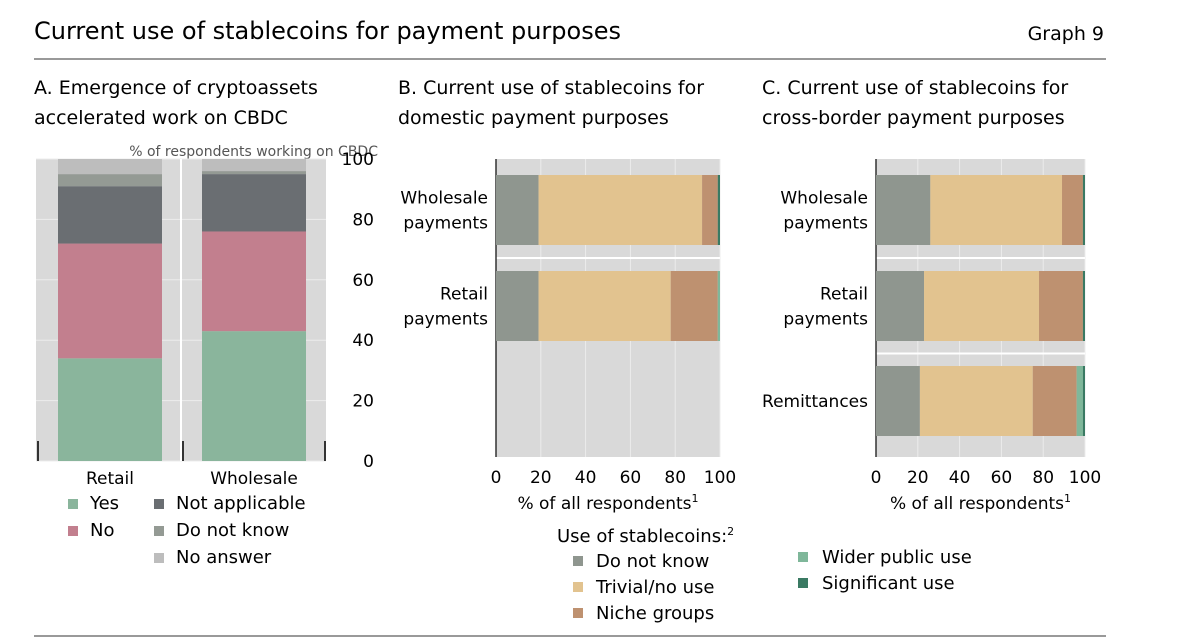 This screenshot has height=642, width=1200. Describe the element at coordinates (578, 613) in the screenshot. I see `legend-b-swatch-niche-groups` at that location.